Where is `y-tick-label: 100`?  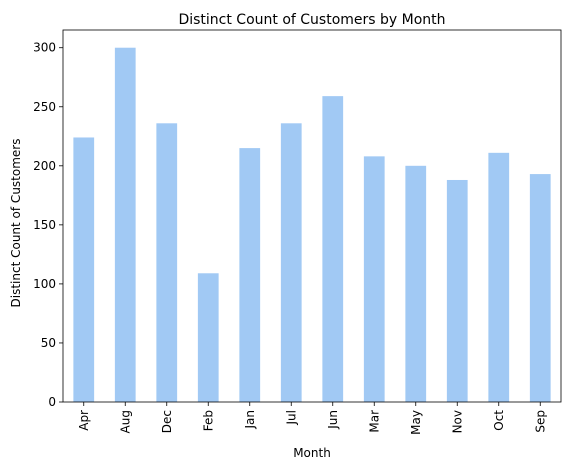
y-tick-label: 100 is located at coordinates (44, 284).